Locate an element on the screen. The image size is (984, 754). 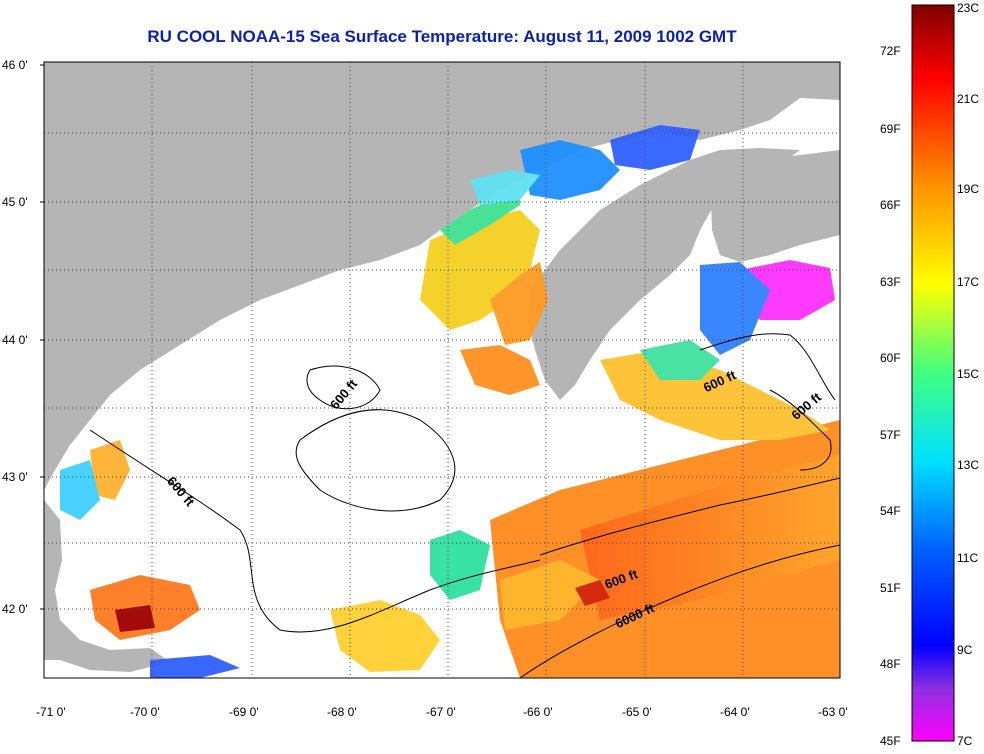
lon-tick-66: -66 0' is located at coordinates (538, 712).